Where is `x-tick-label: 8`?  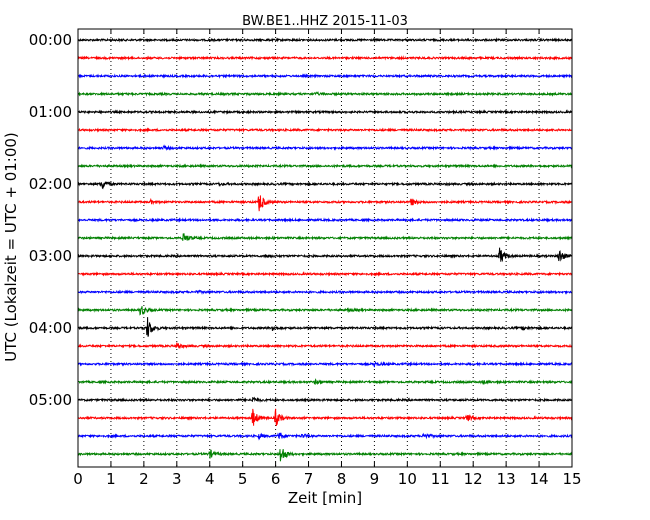
x-tick-label: 8 is located at coordinates (342, 479).